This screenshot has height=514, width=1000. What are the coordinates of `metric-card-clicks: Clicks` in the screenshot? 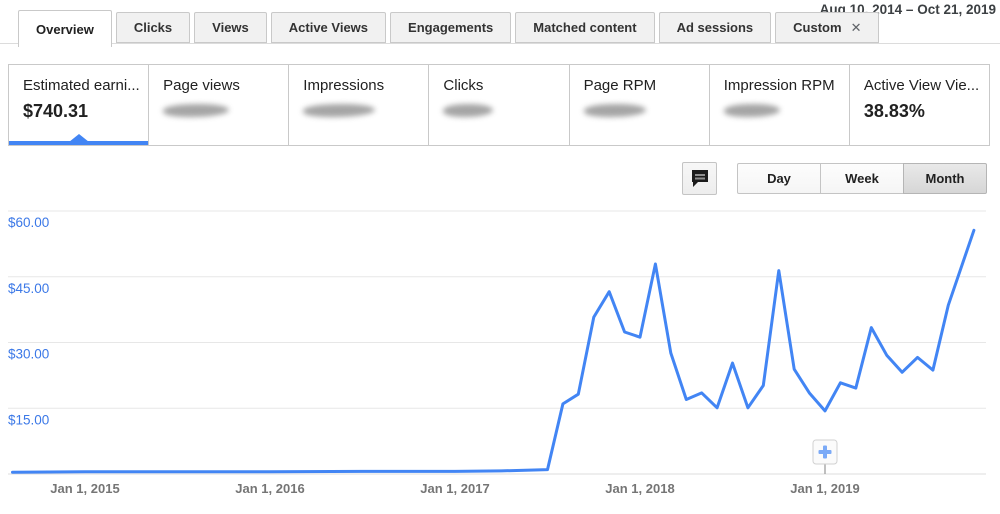 It's located at (498, 105).